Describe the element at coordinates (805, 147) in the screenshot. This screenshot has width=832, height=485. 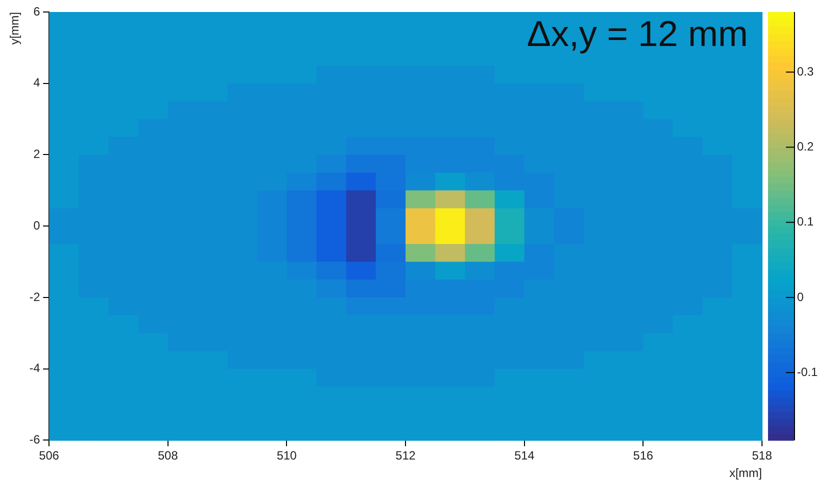
I see `color-bar-label: 0.2` at that location.